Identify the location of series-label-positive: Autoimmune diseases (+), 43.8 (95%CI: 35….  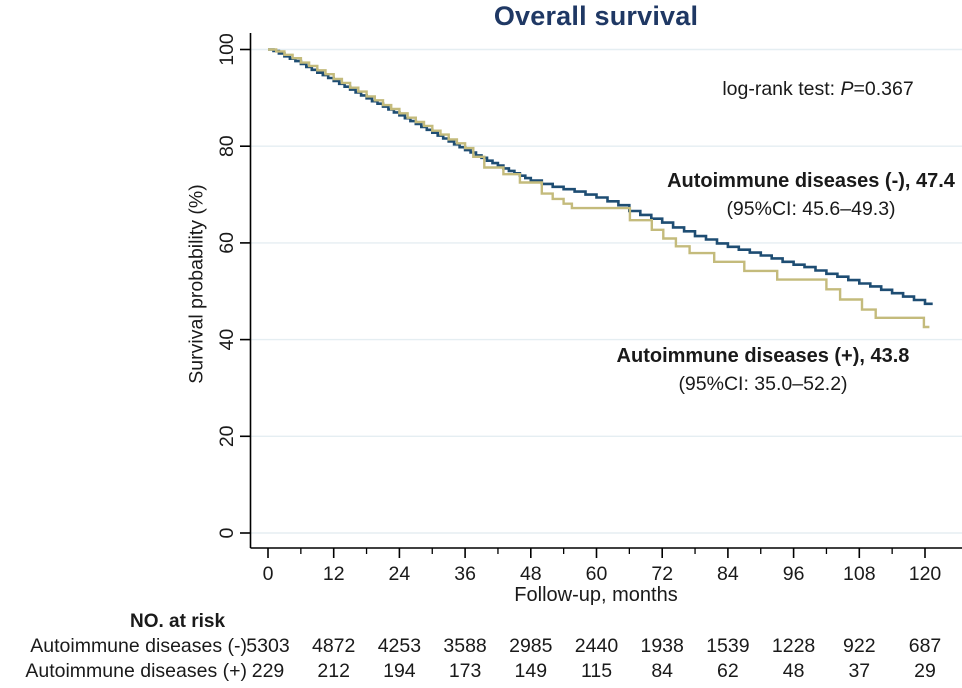
(763, 370).